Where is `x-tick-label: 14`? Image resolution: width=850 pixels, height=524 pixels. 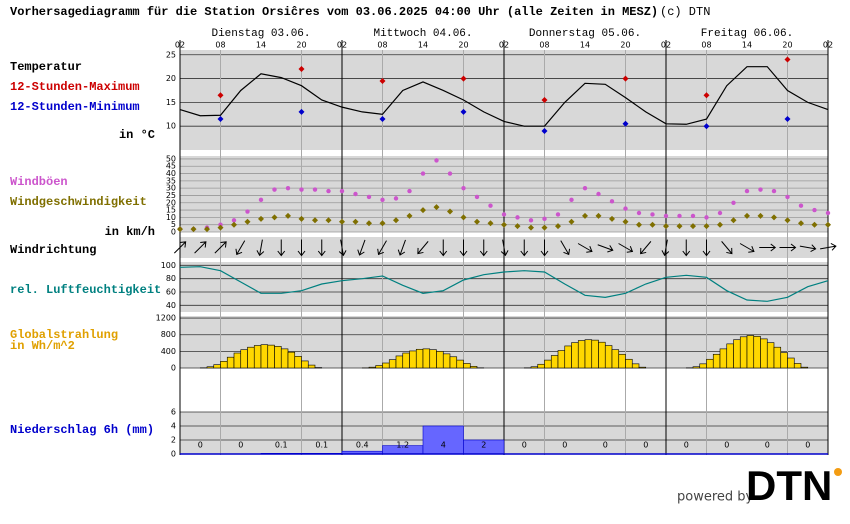 x-tick-label: 14 is located at coordinates (261, 45).